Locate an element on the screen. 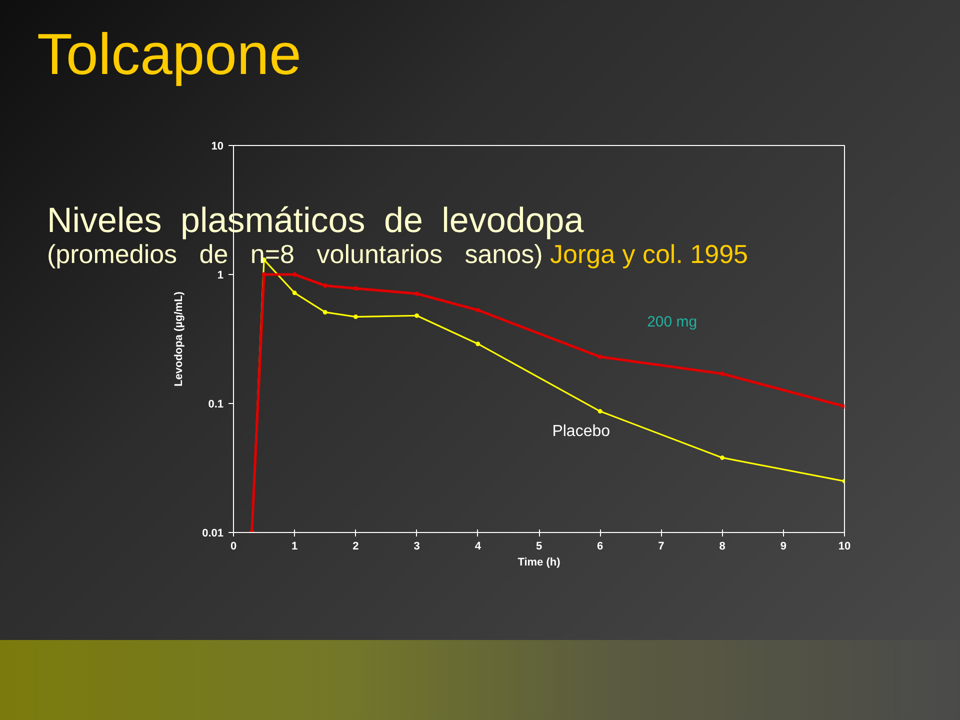 Image resolution: width=960 pixels, height=720 pixels. x-axis-title: Time (h) is located at coordinates (539, 562).